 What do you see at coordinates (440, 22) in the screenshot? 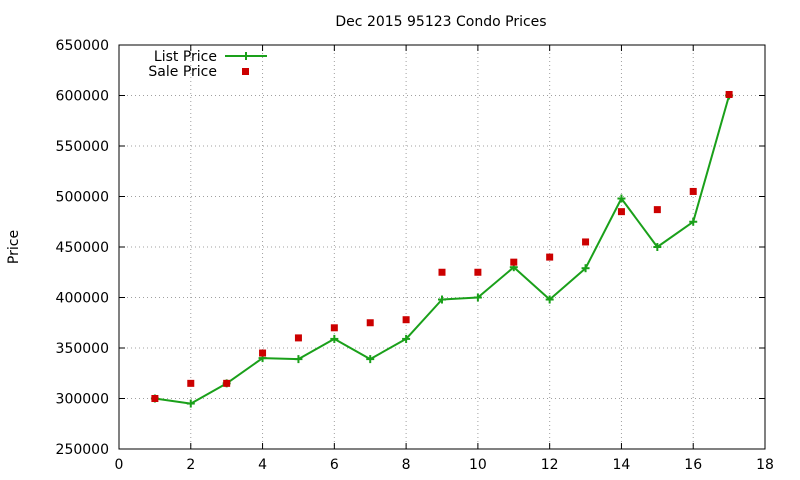
I see `chart-title: Dec 2015 95123 Condo Prices` at bounding box center [440, 22].